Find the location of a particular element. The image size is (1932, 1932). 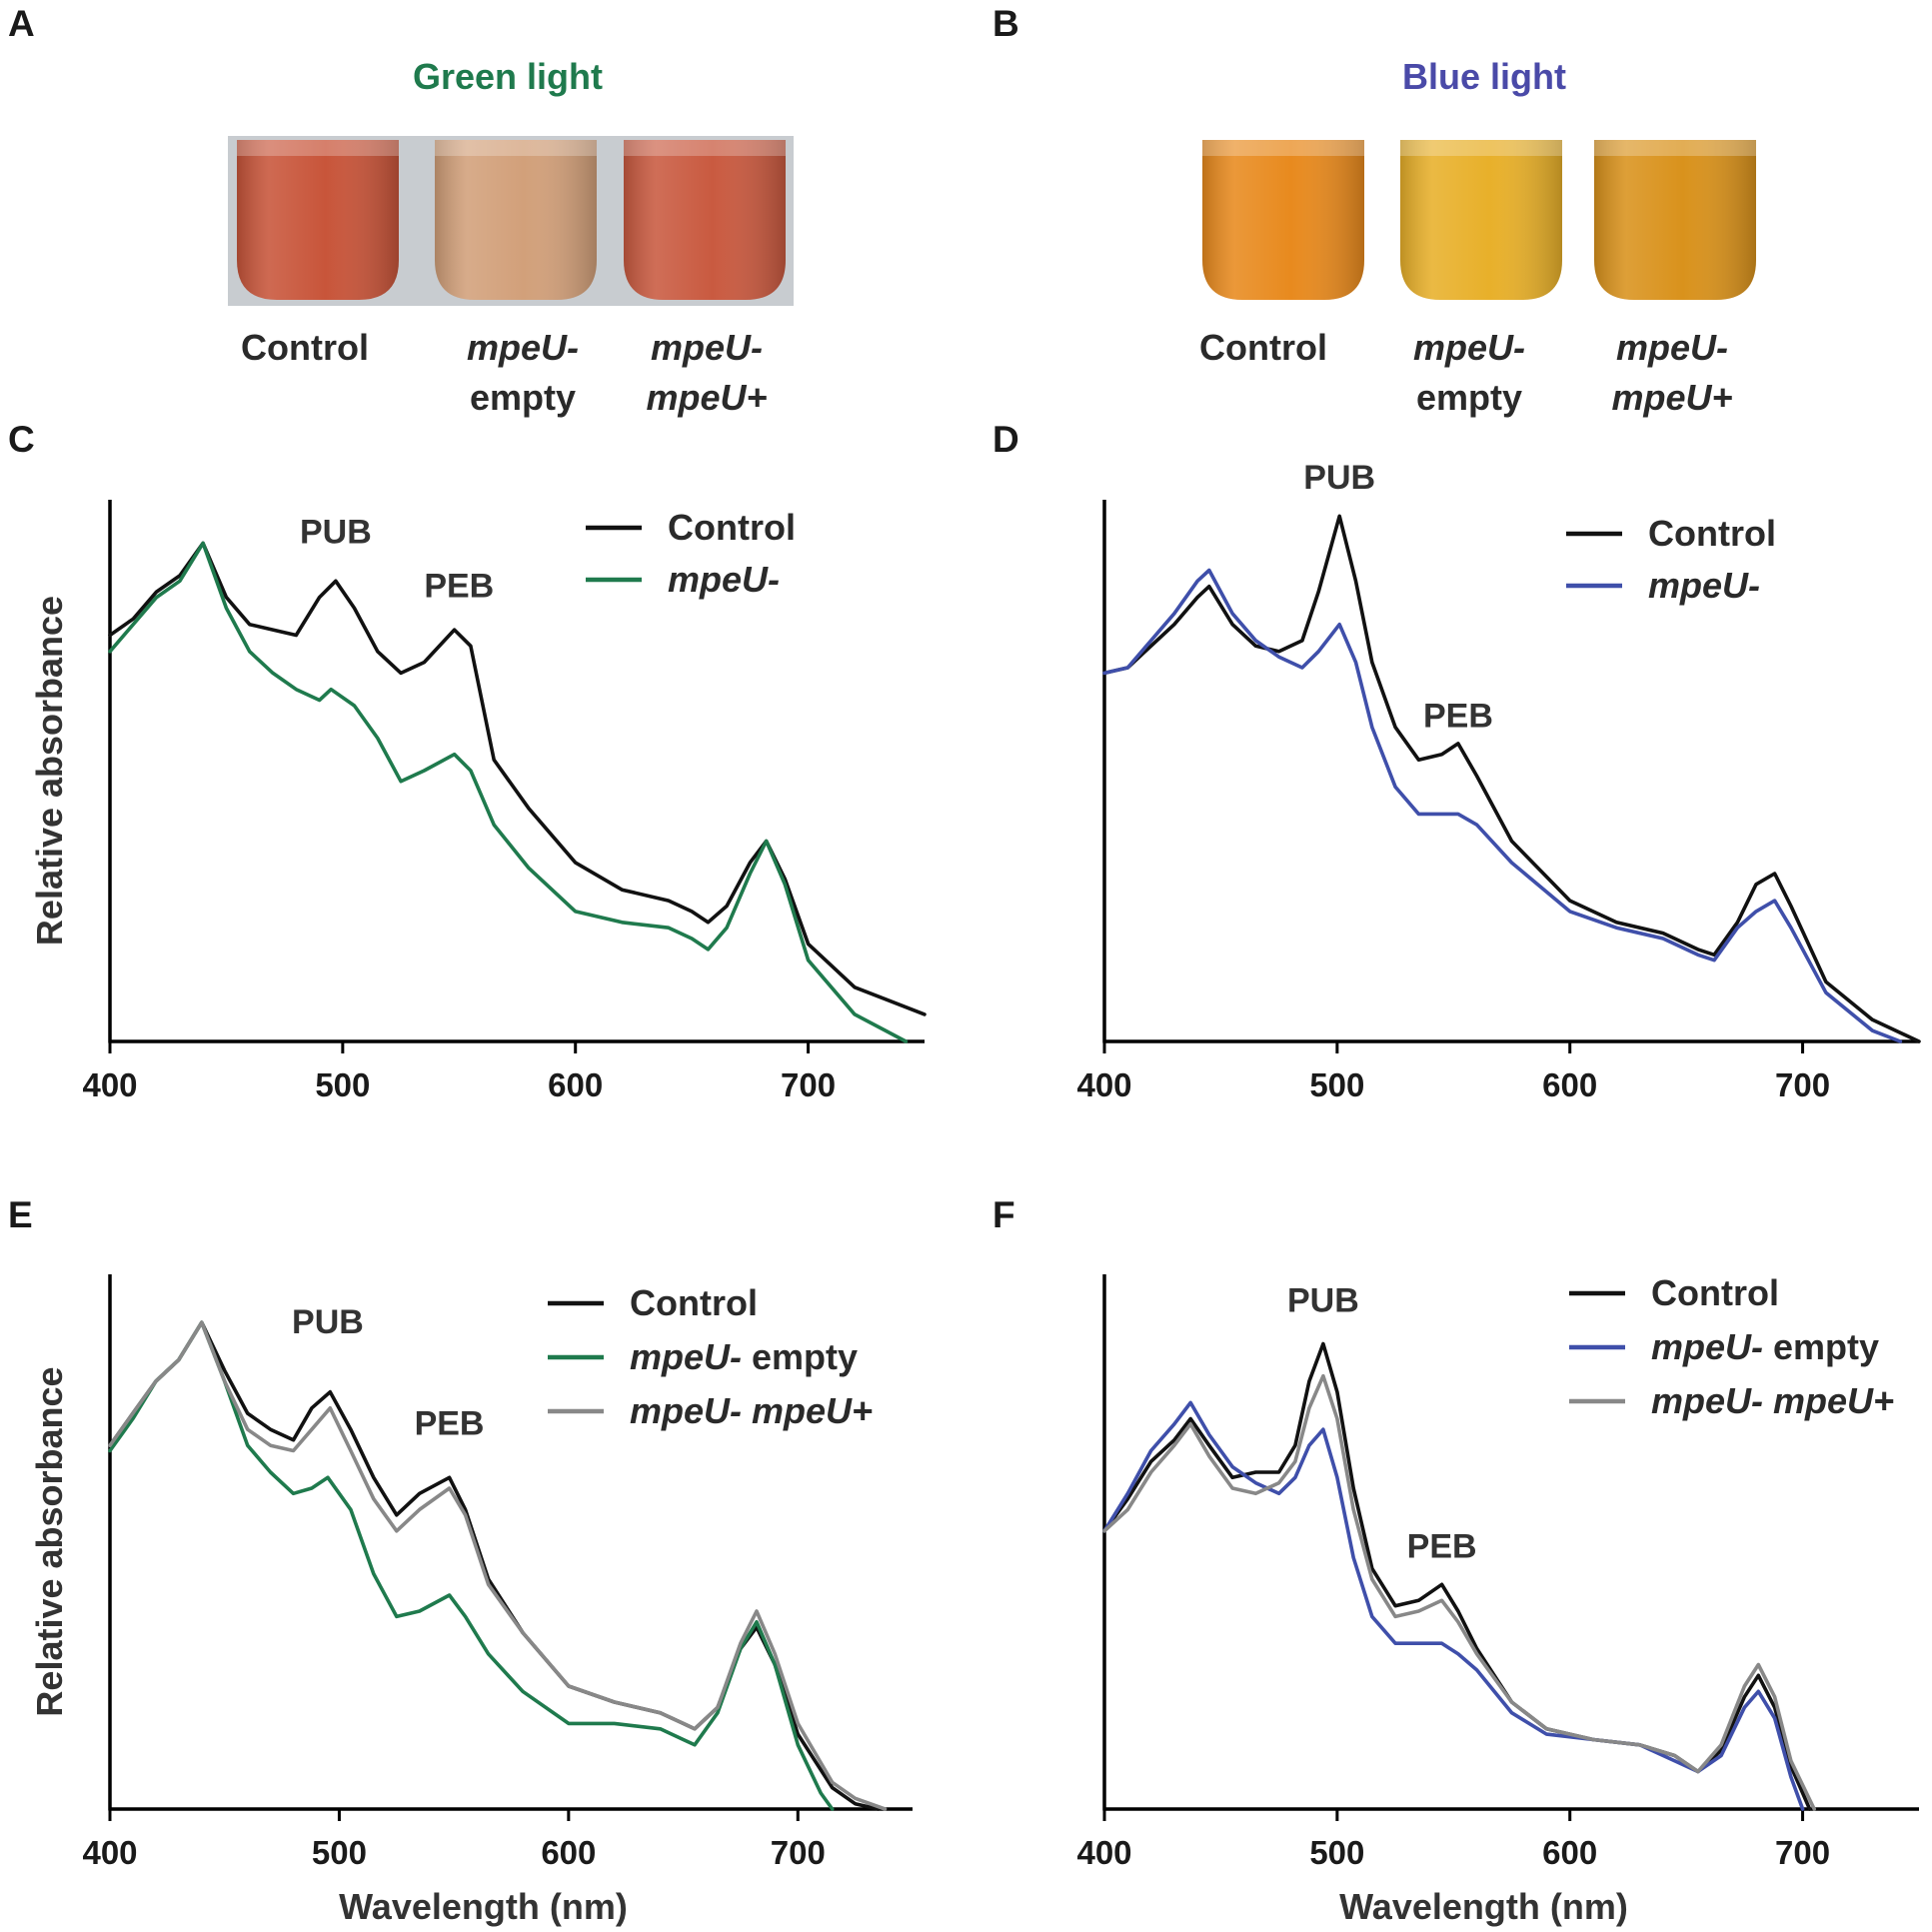

panel-letter-c: C is located at coordinates (21, 439).